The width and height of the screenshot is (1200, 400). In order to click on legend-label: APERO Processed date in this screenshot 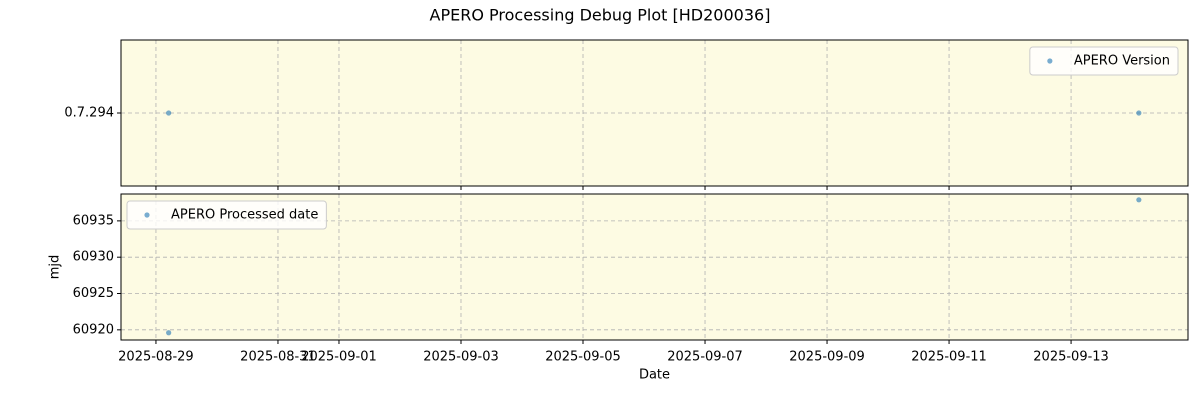, I will do `click(244, 215)`.